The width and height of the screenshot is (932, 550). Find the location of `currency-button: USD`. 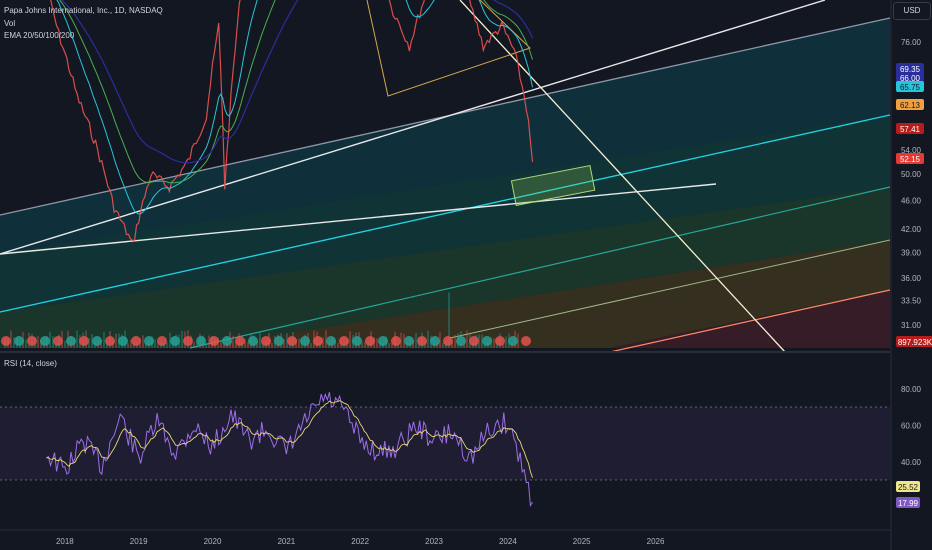

currency-button: USD is located at coordinates (912, 11).